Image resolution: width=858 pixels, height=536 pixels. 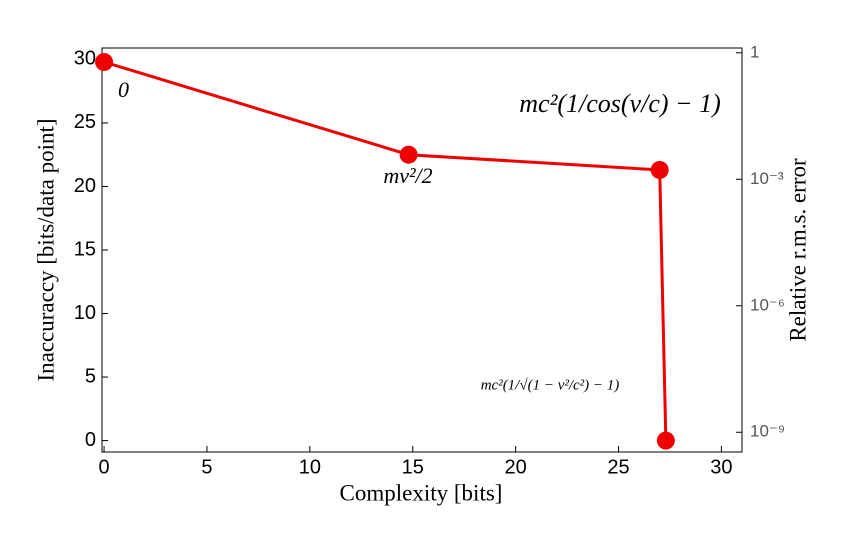 I want to click on y-tick-label: 0, so click(x=90, y=440).